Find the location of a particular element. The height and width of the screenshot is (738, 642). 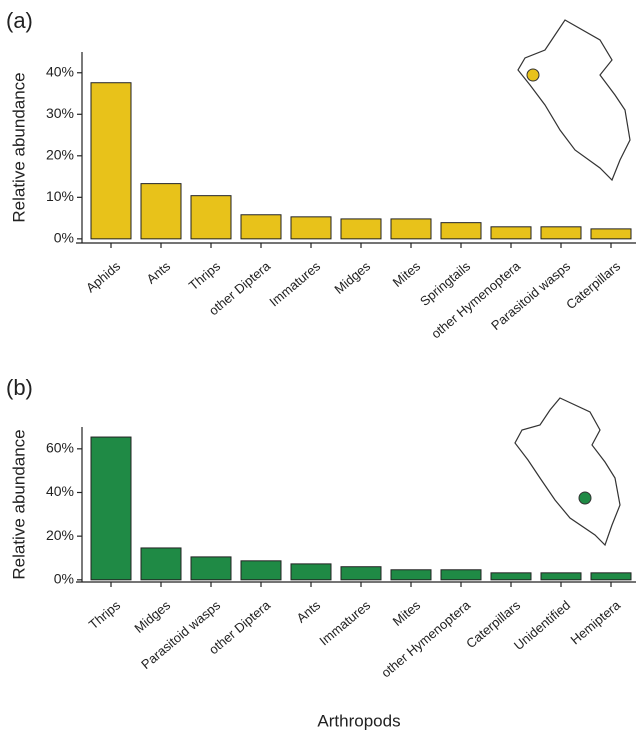

y-tick-label: 60% is located at coordinates (60, 448).